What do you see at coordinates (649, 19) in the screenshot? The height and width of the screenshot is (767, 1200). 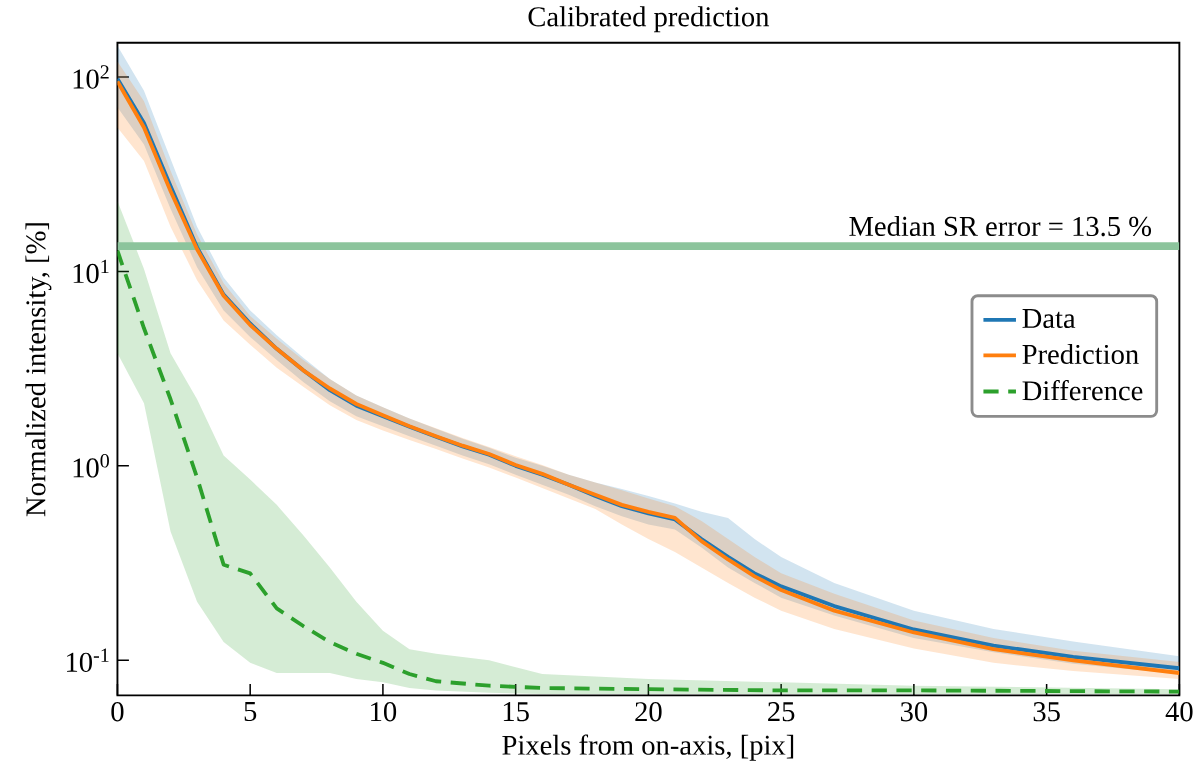 I see `chart-title: Calibrated prediction` at bounding box center [649, 19].